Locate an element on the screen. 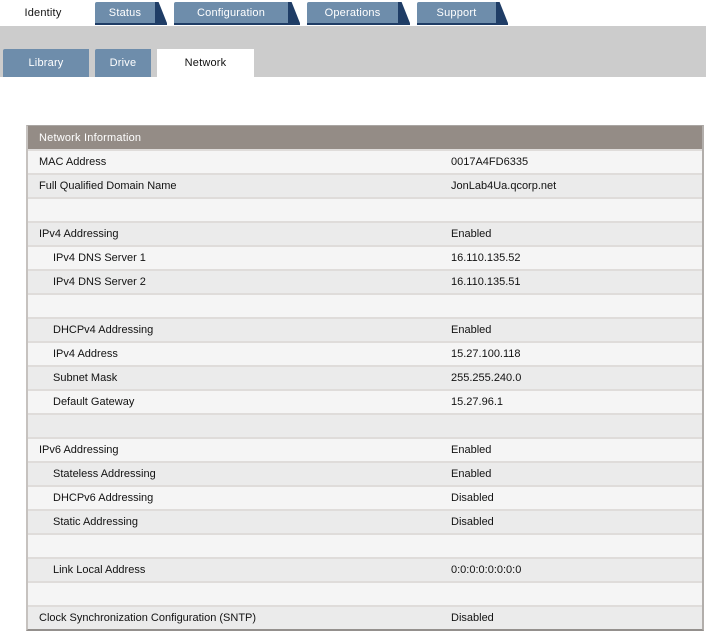  row-label: Stateless Addressing is located at coordinates (104, 474).